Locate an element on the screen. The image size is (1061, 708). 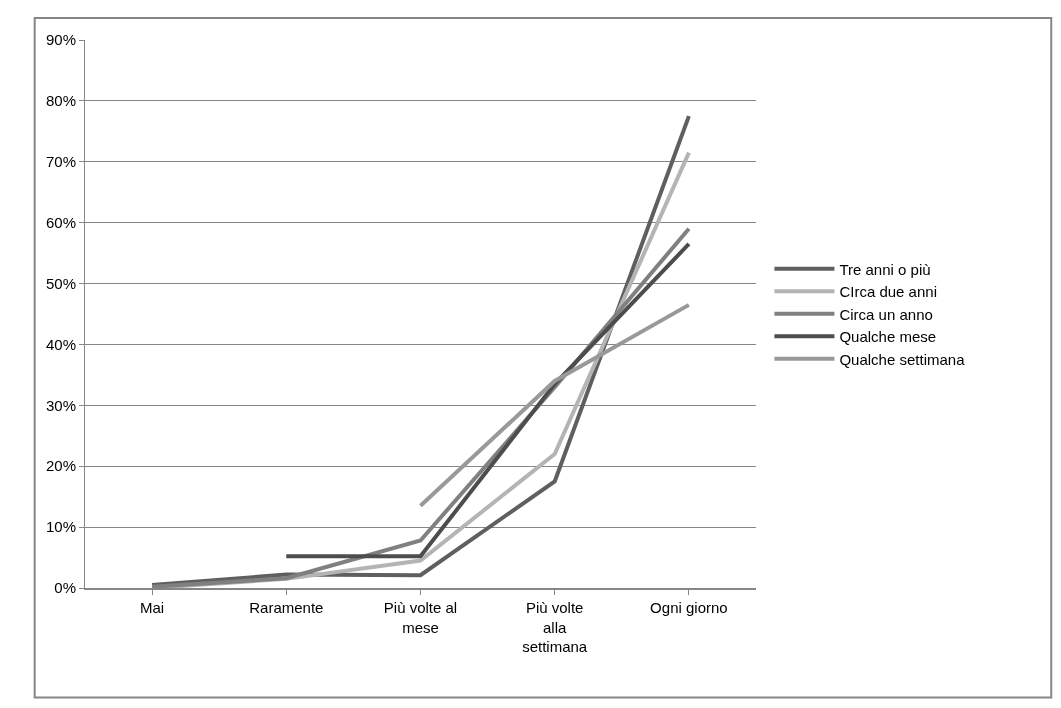
x-tick-label: Mai is located at coordinates (152, 607).